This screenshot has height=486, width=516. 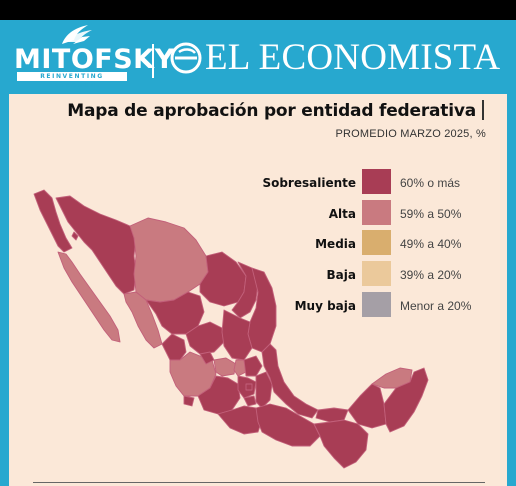 What do you see at coordinates (143, 320) in the screenshot?
I see `region-sinaloa` at bounding box center [143, 320].